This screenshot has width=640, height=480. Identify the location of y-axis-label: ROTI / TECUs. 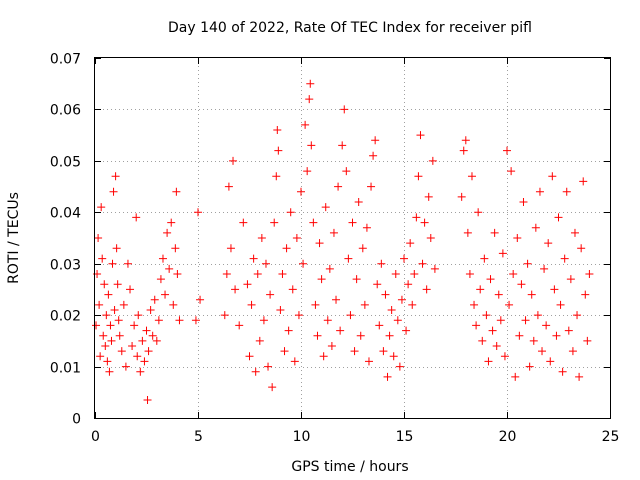
(14, 238).